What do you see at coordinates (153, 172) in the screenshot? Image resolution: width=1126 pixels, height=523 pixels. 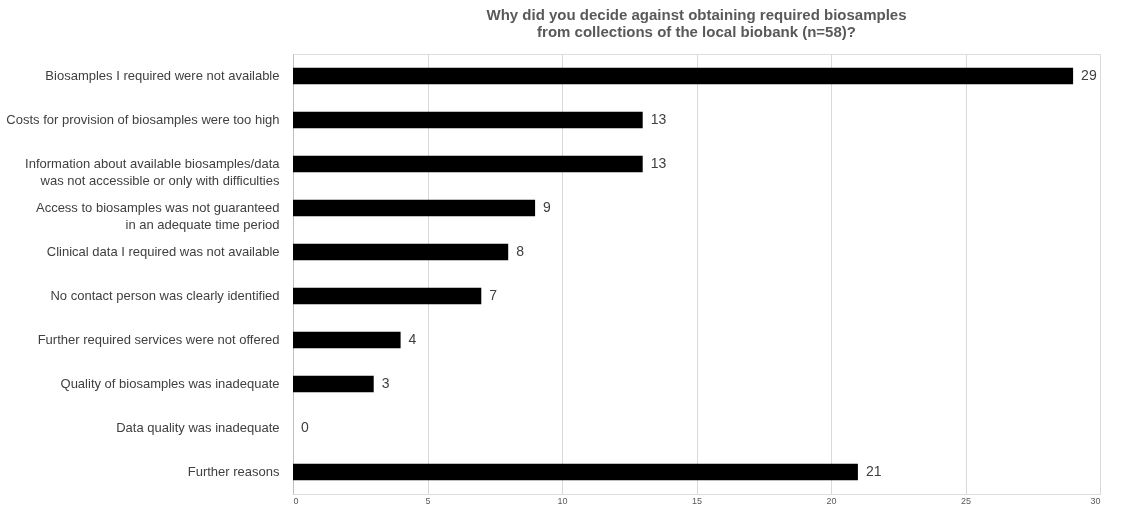 I see `y-tick-label: Information about available biosamples/data was not accessible or only with difficulties` at bounding box center [153, 172].